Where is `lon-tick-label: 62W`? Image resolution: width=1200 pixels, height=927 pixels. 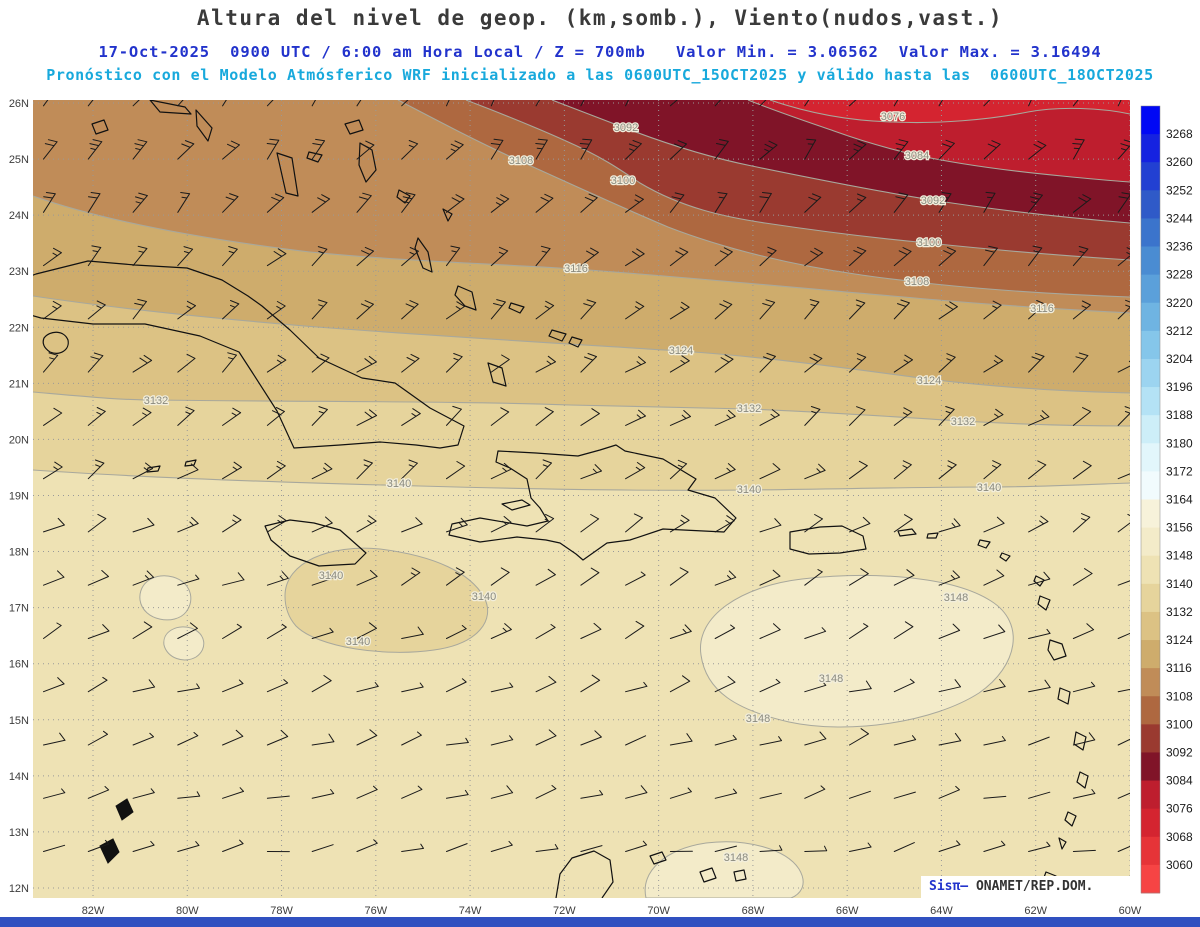
lon-tick-label: 62W is located at coordinates (1035, 911).